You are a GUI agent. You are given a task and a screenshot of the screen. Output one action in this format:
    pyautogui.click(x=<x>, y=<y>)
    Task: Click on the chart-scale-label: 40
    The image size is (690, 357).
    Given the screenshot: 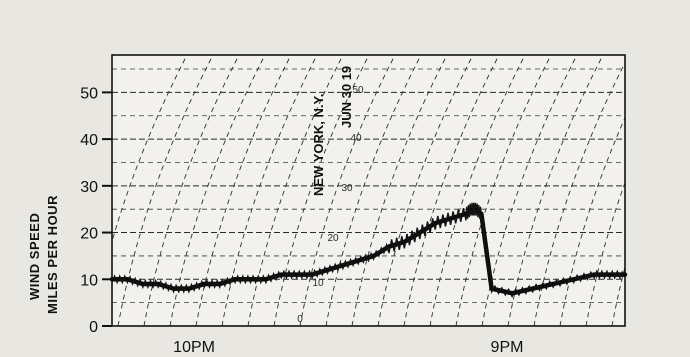 What is the action you would take?
    pyautogui.click(x=356, y=138)
    